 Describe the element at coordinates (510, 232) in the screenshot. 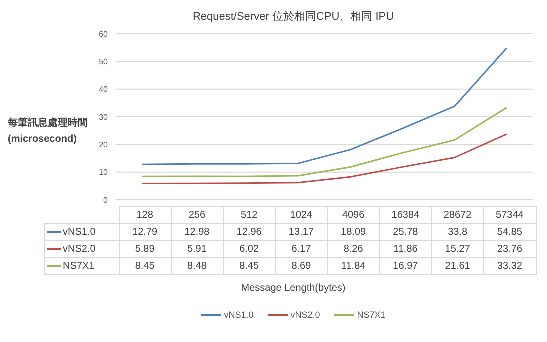

I see `data-label: 54.85` at that location.